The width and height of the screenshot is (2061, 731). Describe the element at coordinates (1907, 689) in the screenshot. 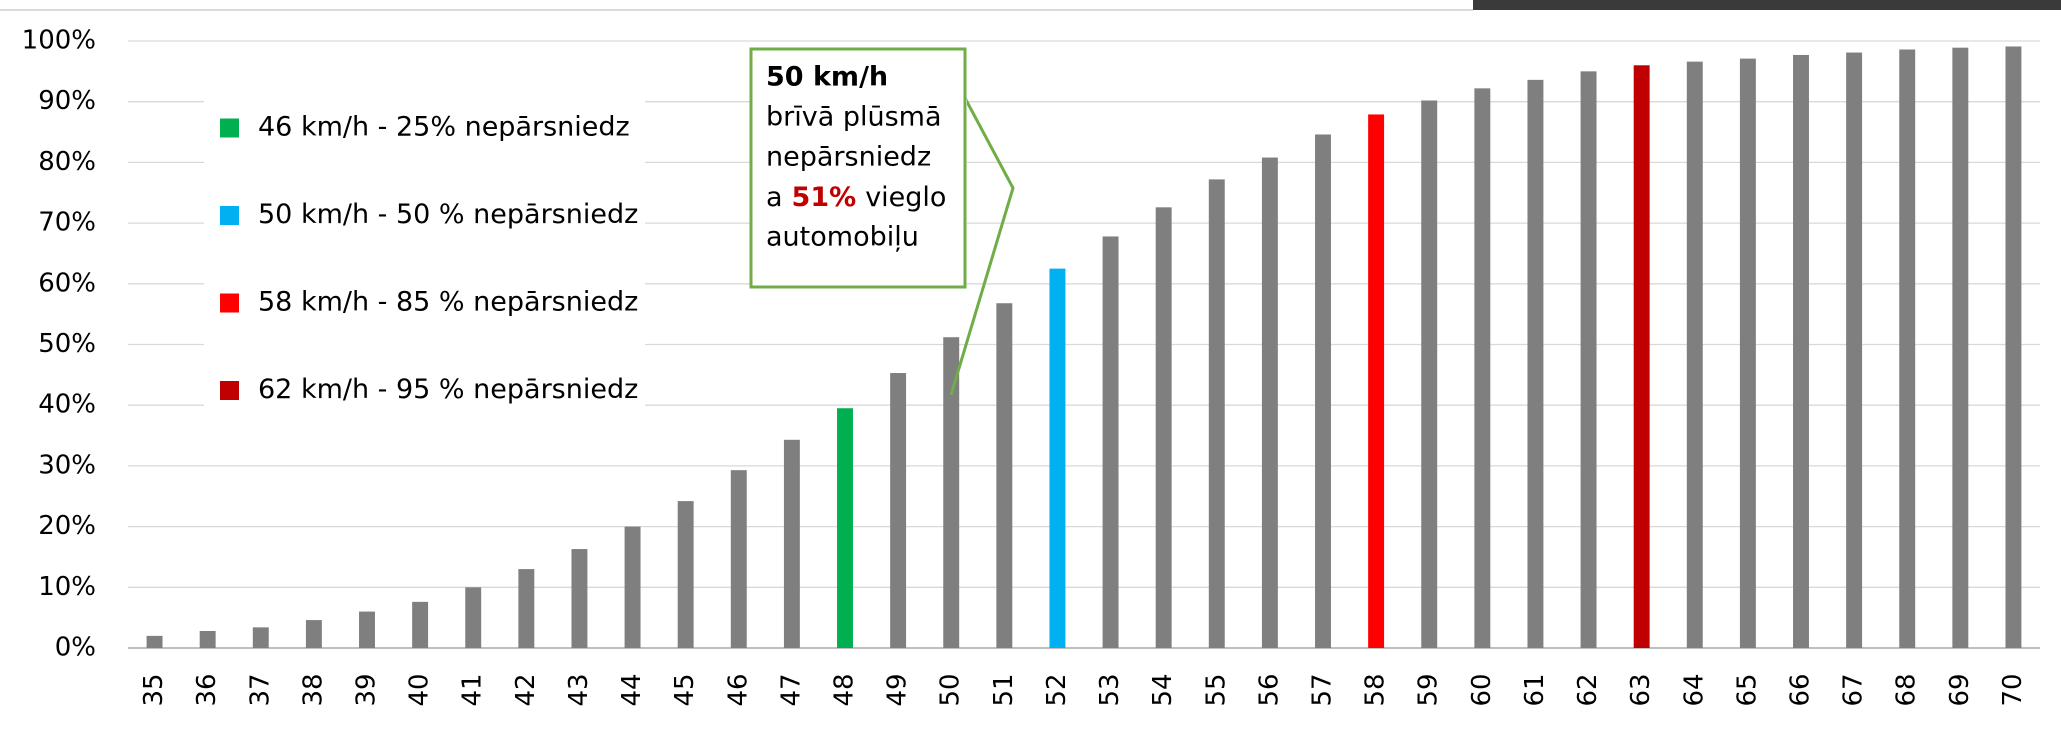

I see `x-tick-label: 68` at that location.